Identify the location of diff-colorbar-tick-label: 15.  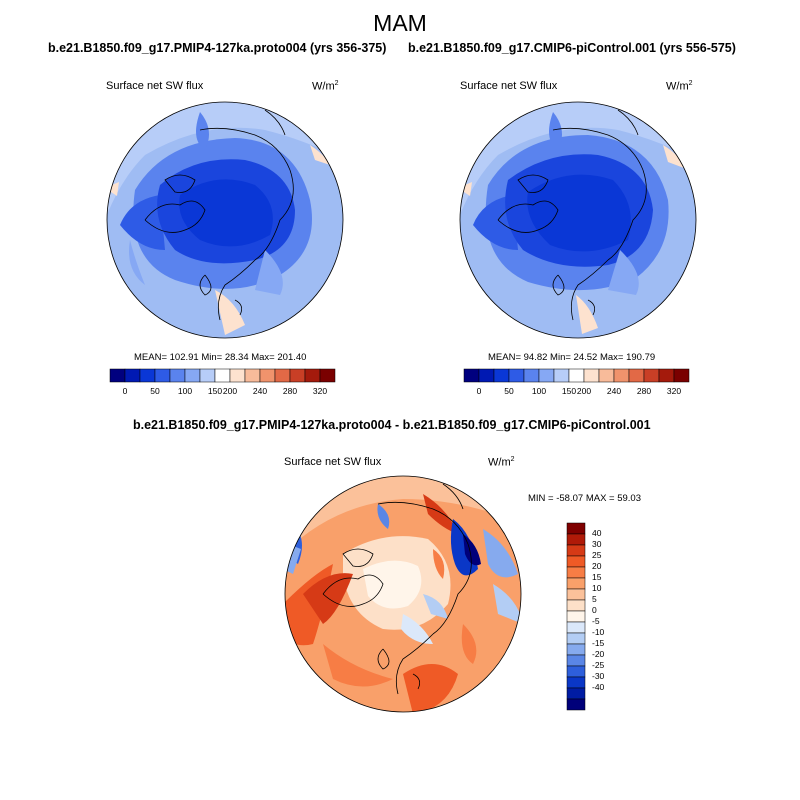
(597, 577).